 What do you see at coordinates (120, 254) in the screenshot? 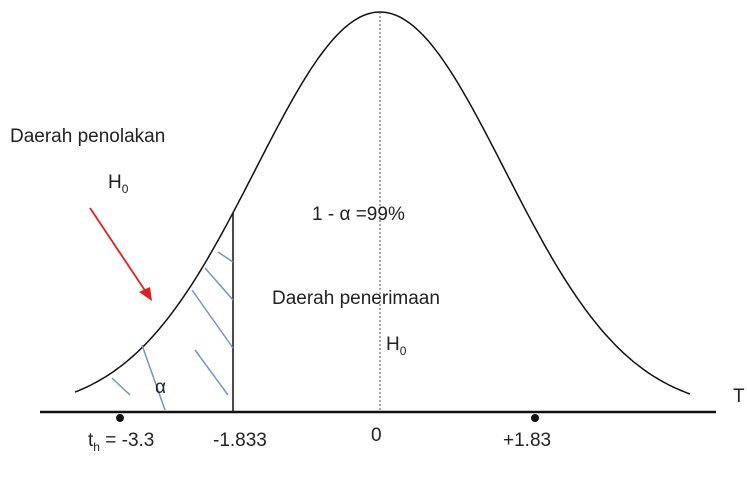
I see `red-arrow` at bounding box center [120, 254].